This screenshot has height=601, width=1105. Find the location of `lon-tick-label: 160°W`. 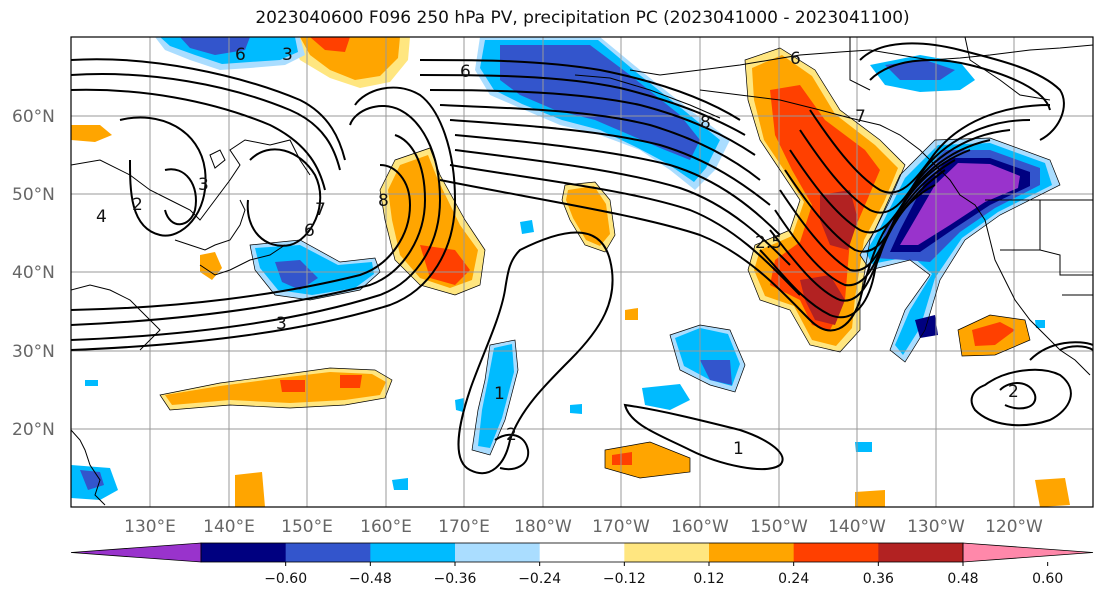

lon-tick-label: 160°W is located at coordinates (700, 527).